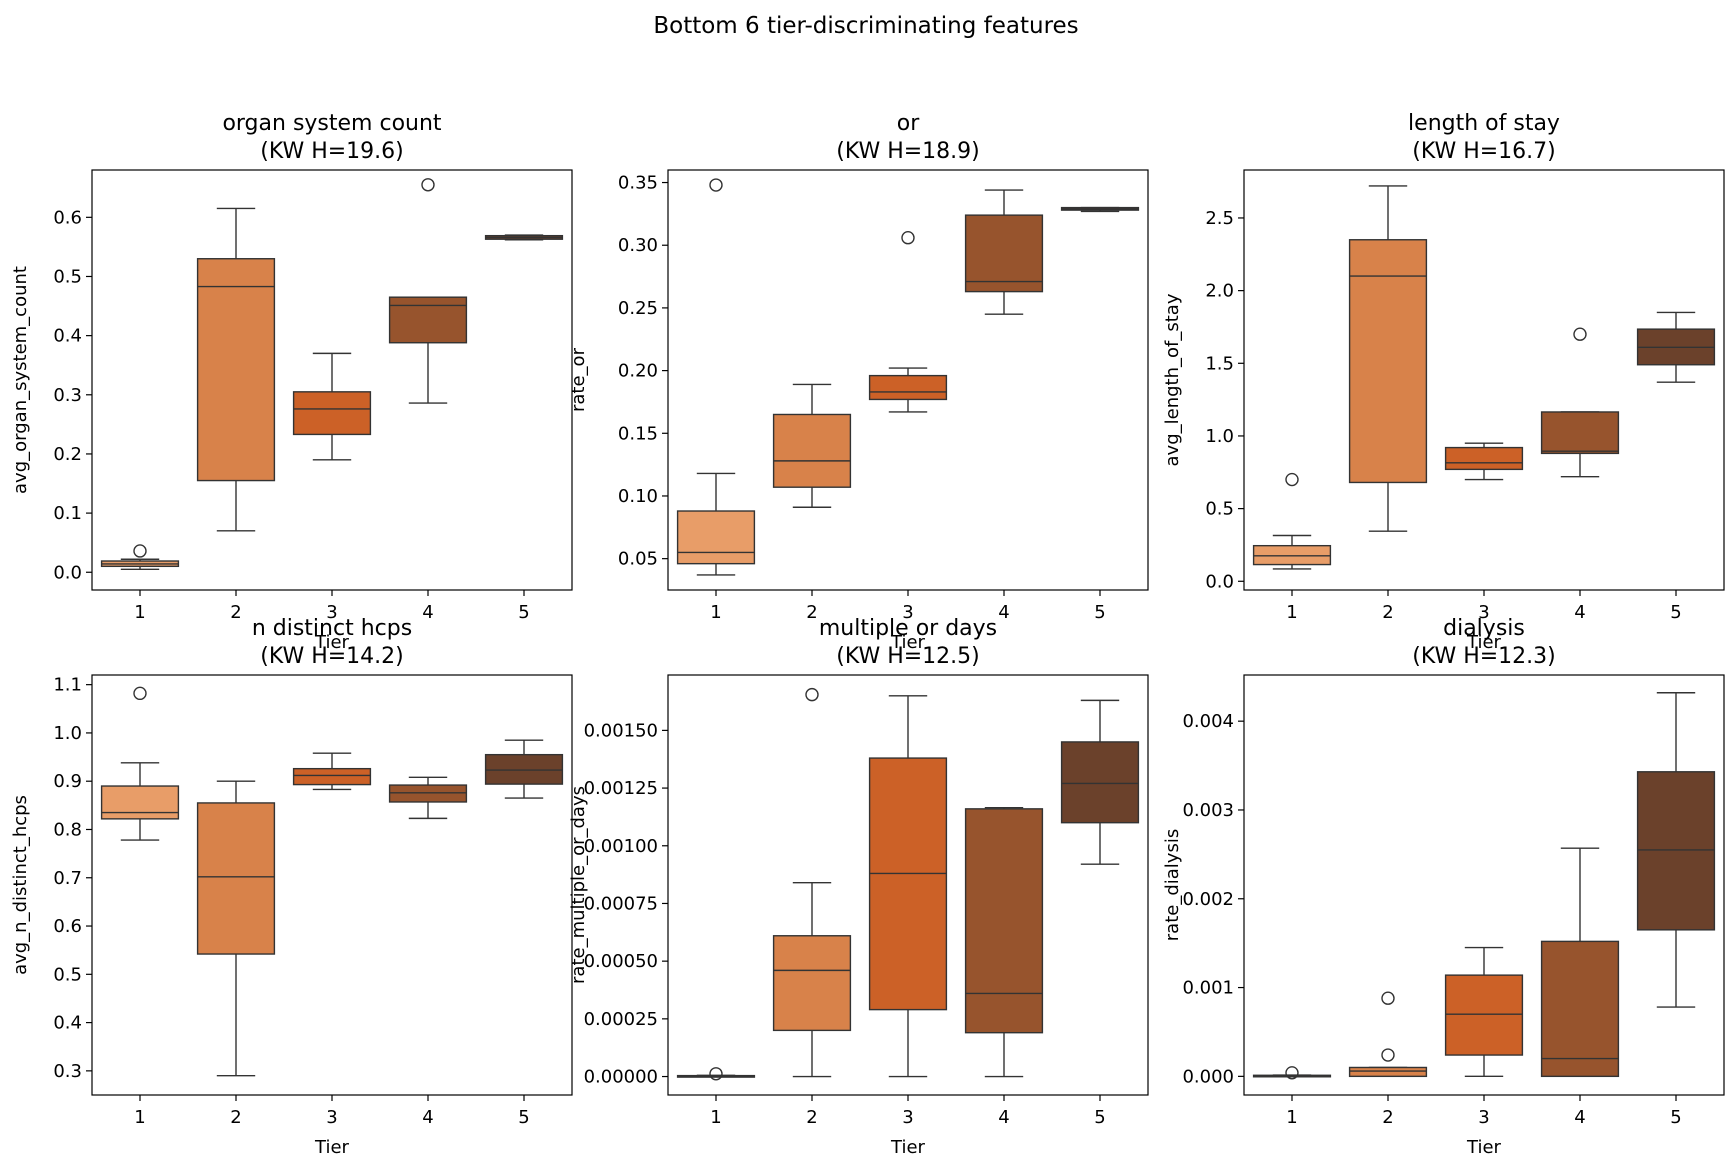 Image resolution: width=1734 pixels, height=1172 pixels. I want to click on y-tick-label: 0.20, so click(638, 371).